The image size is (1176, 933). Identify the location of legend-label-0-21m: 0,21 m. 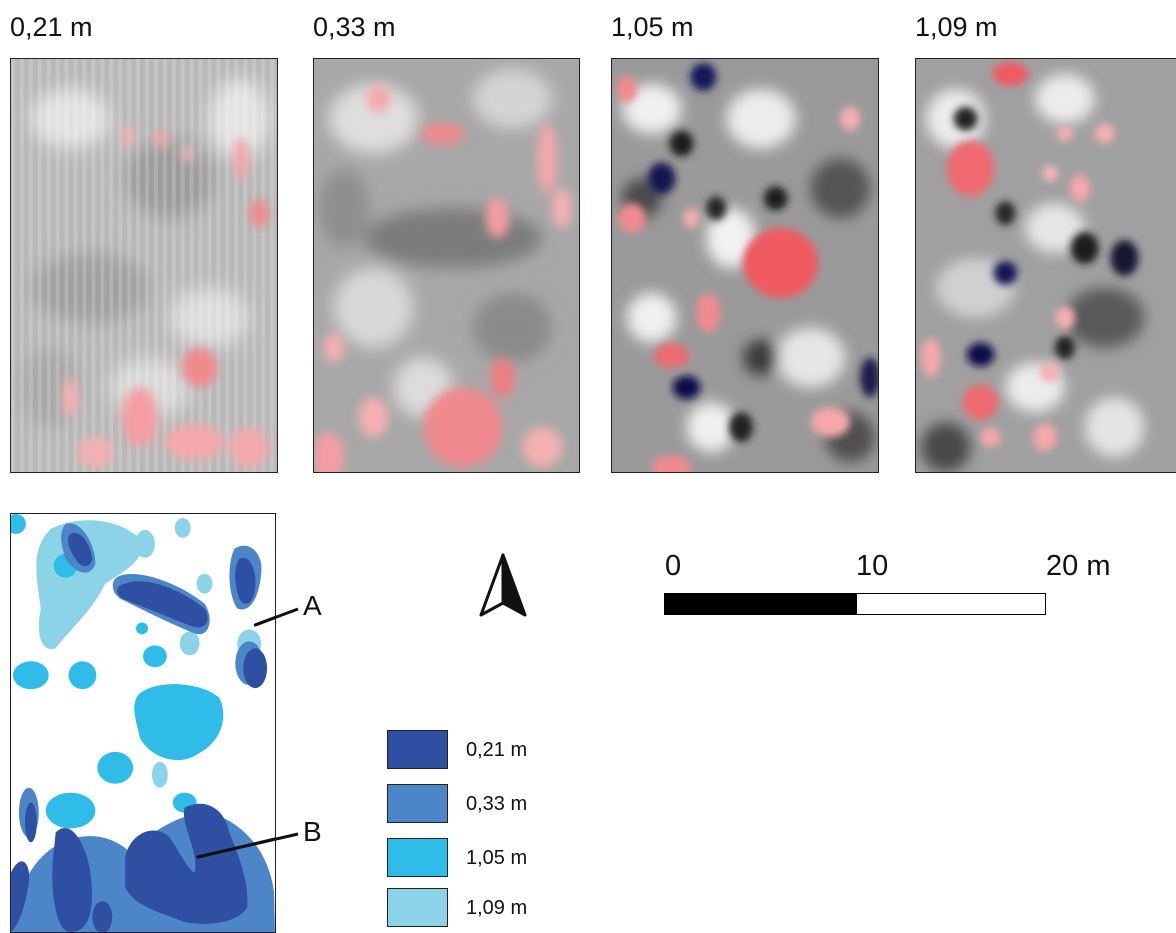
(497, 750).